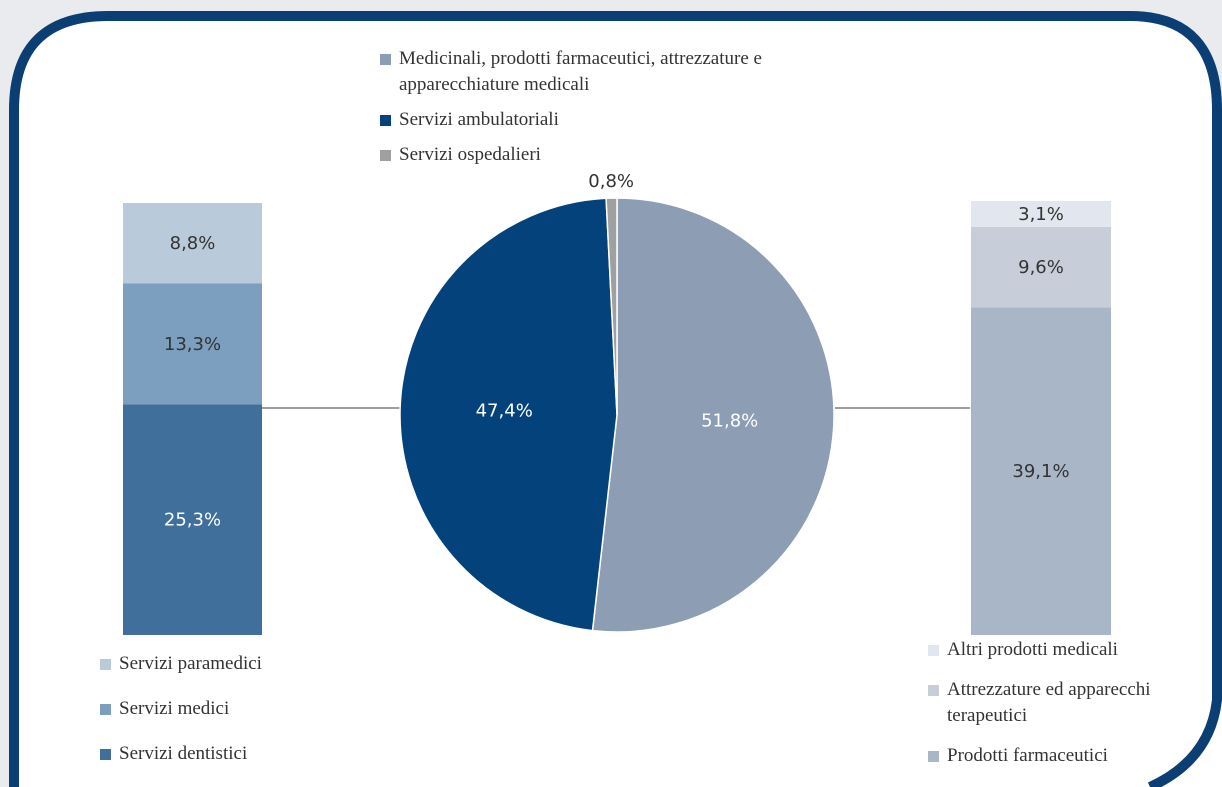 This screenshot has width=1222, height=787. I want to click on legend-item: Servizi ospedalieri, so click(625, 155).